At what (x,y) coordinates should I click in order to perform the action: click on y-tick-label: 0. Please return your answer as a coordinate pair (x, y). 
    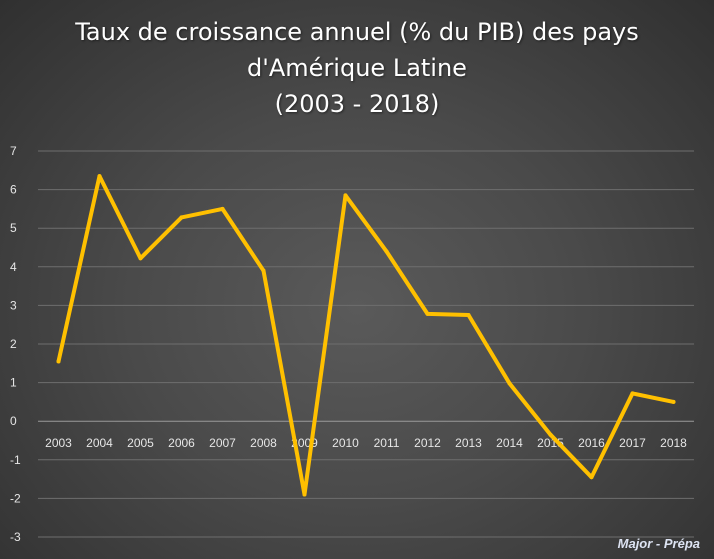
    Looking at the image, I should click on (13, 421).